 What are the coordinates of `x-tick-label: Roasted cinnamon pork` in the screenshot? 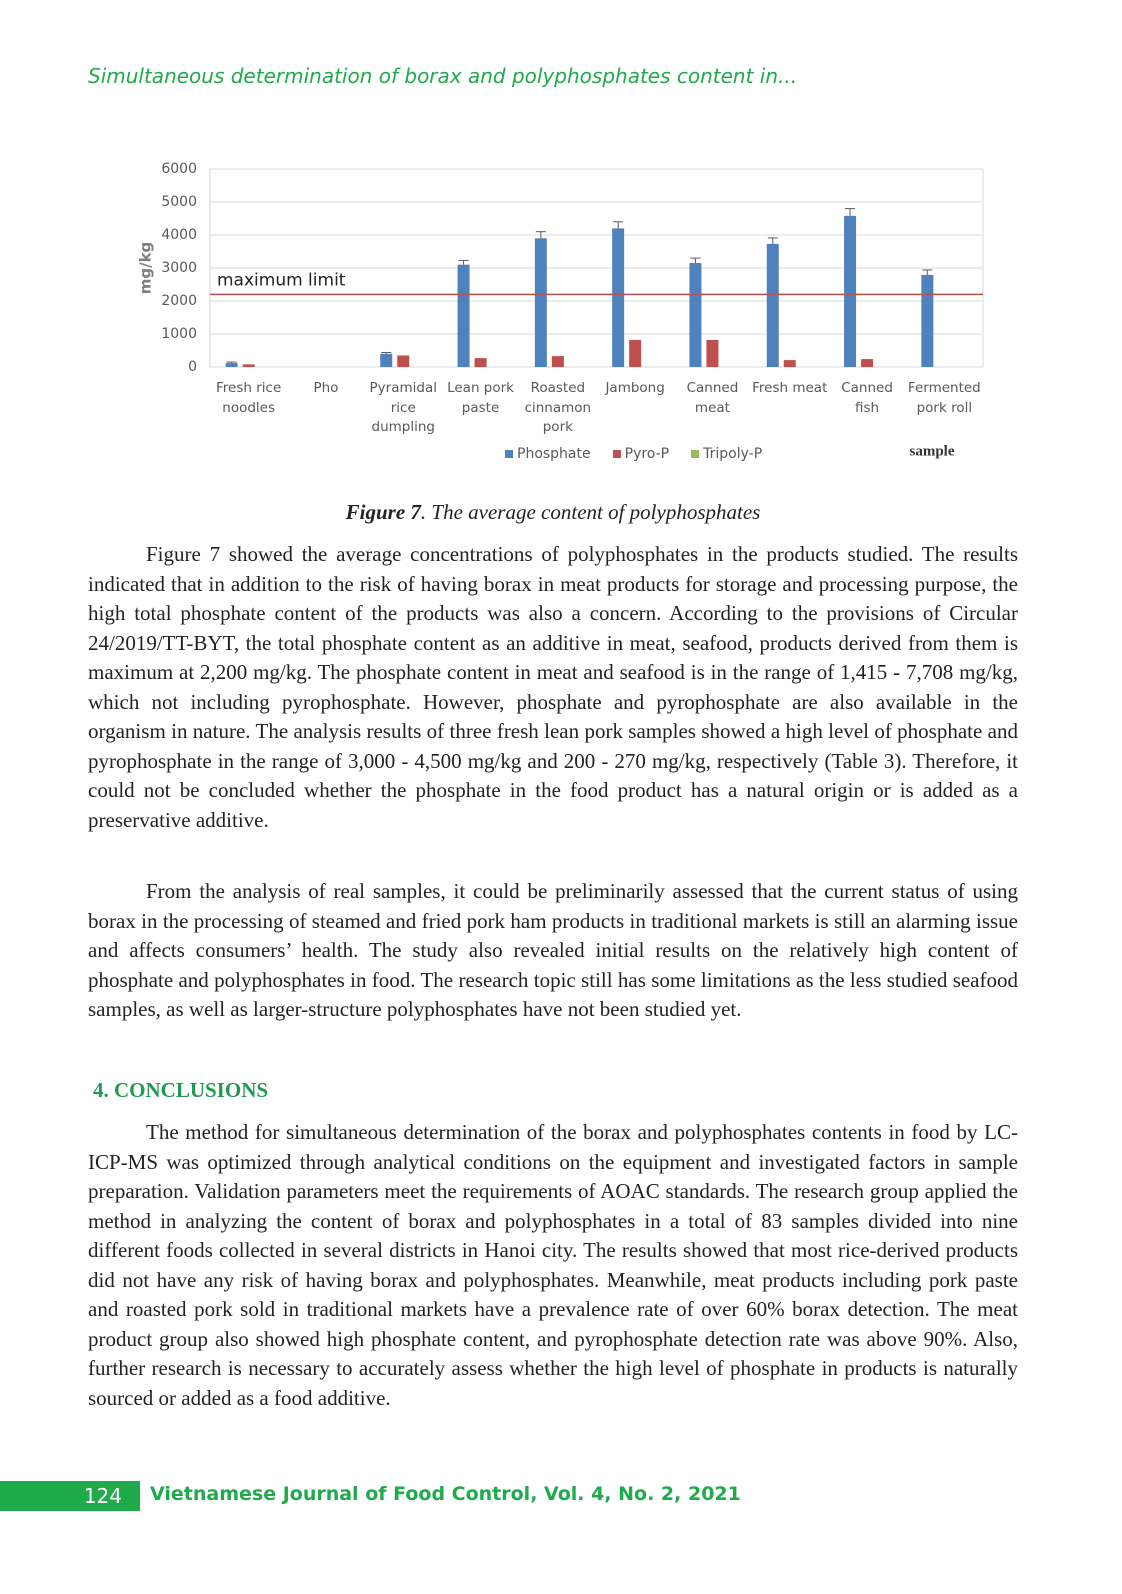 It's located at (558, 407).